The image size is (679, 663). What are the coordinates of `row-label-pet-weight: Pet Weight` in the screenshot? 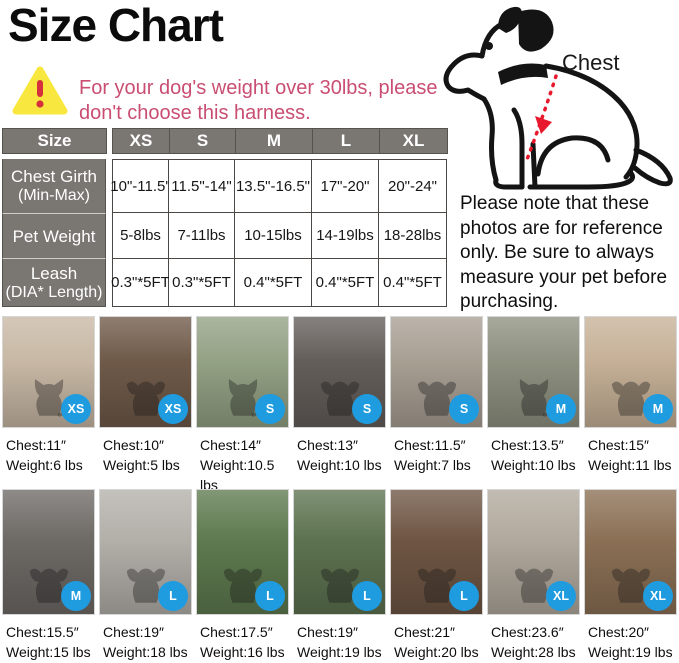 It's located at (54, 236).